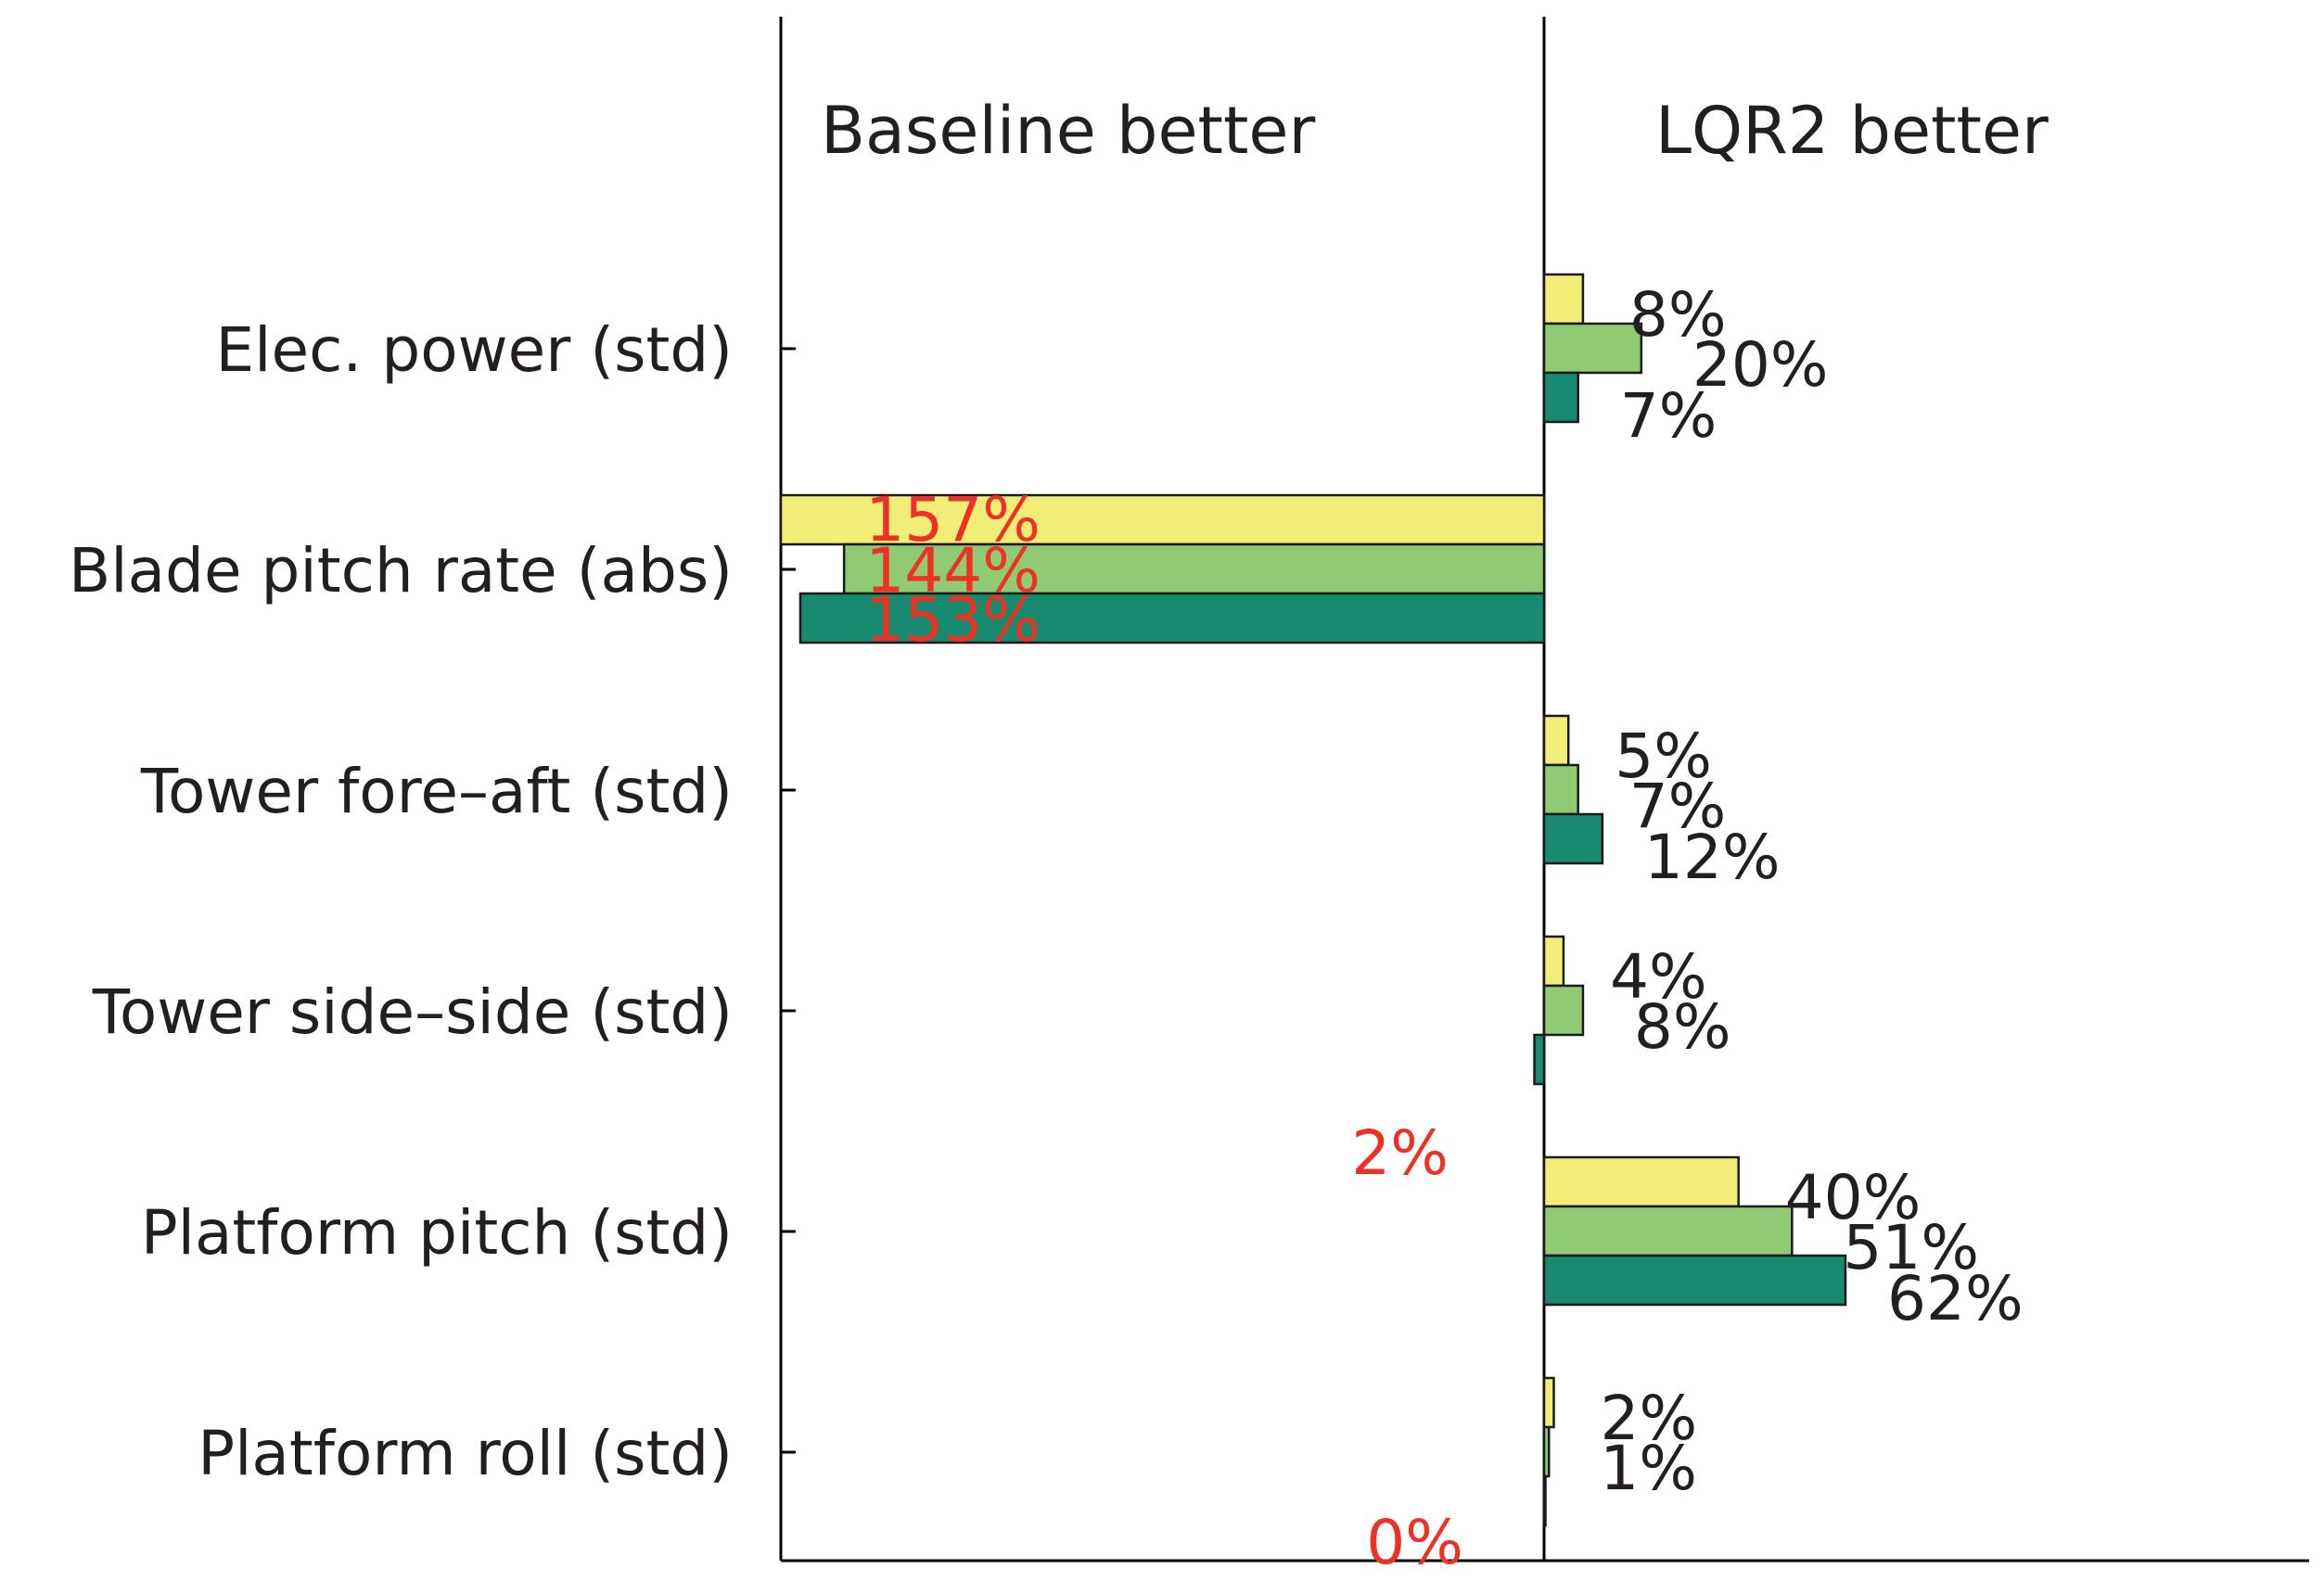 This screenshot has height=1582, width=2324. Describe the element at coordinates (1678, 806) in the screenshot. I see `value-label-tower-fore-aft-std-series-2: 7%` at that location.